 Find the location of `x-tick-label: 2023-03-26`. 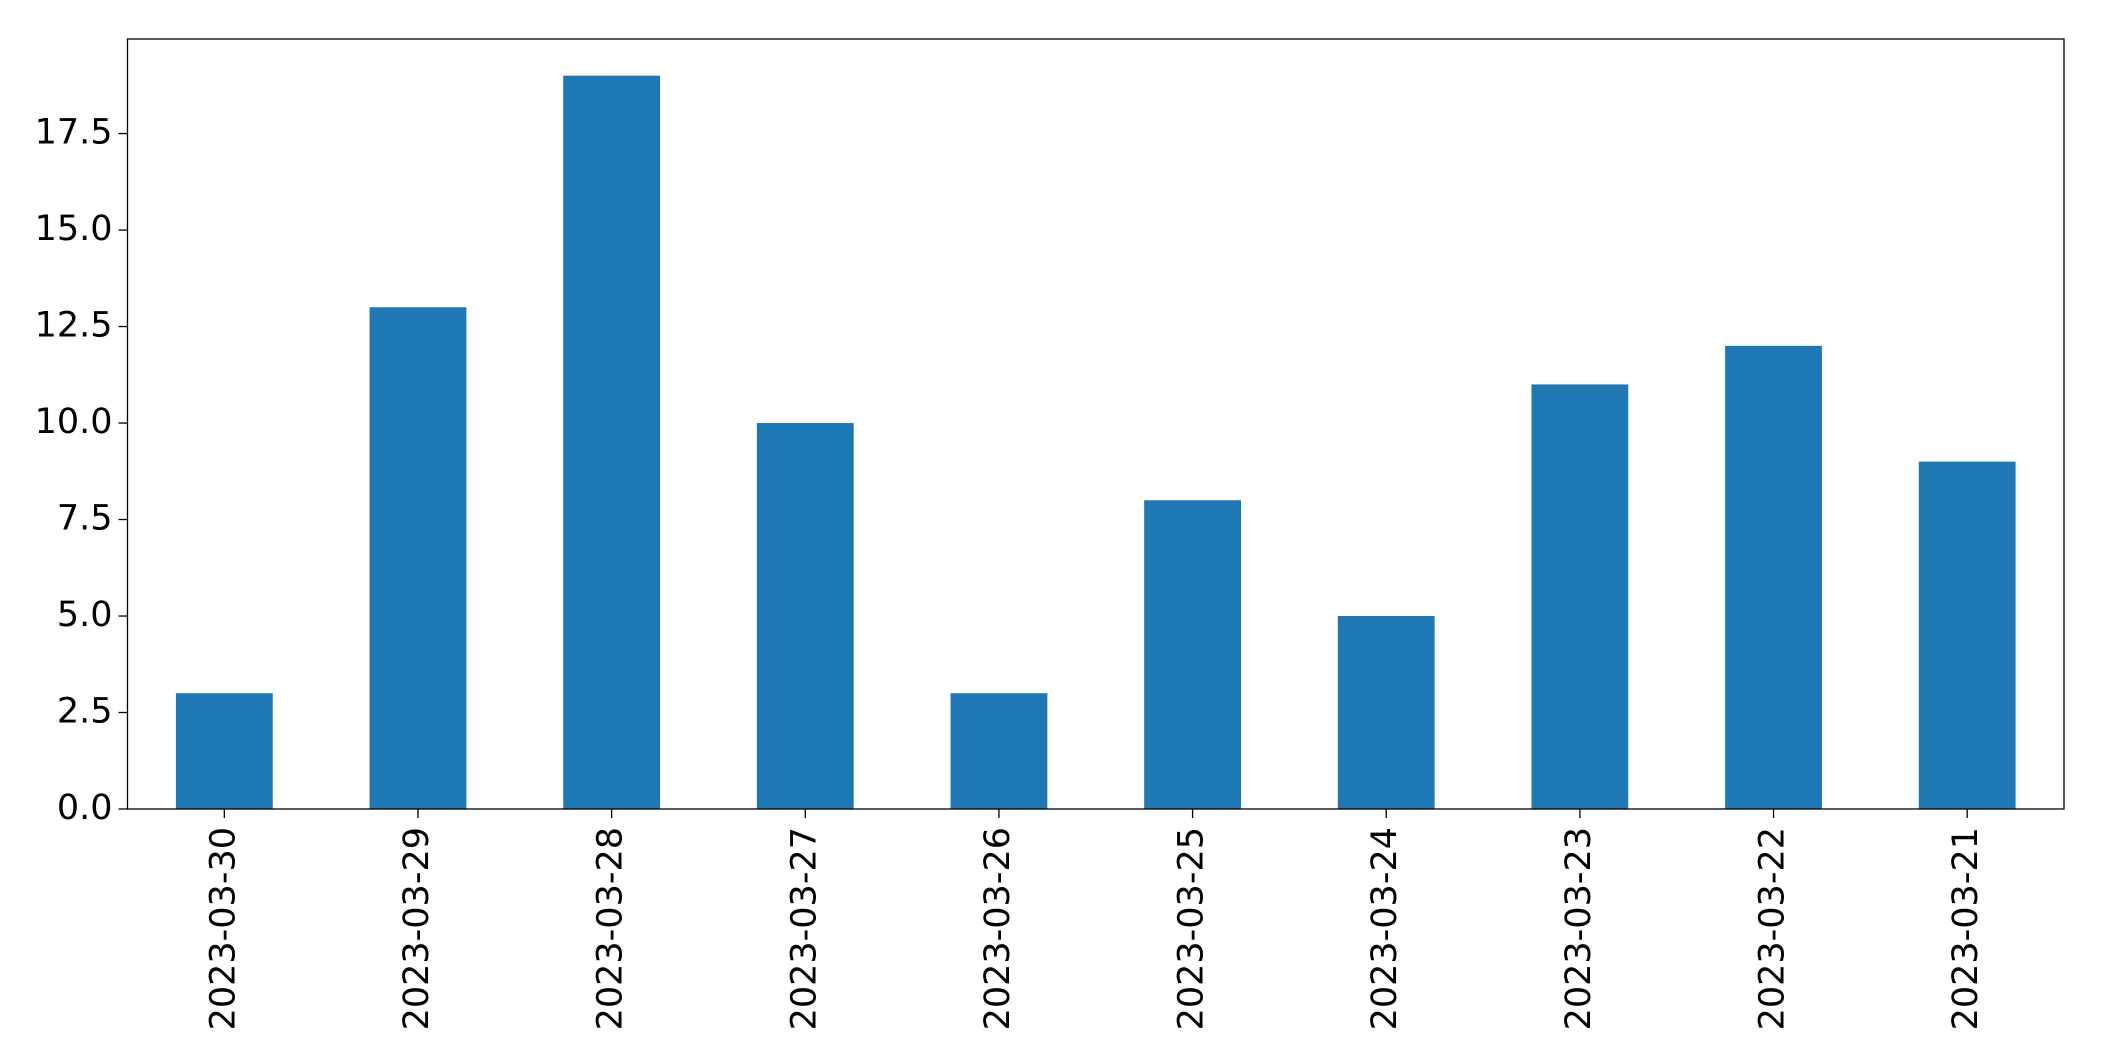

x-tick-label: 2023-03-26 is located at coordinates (998, 928).